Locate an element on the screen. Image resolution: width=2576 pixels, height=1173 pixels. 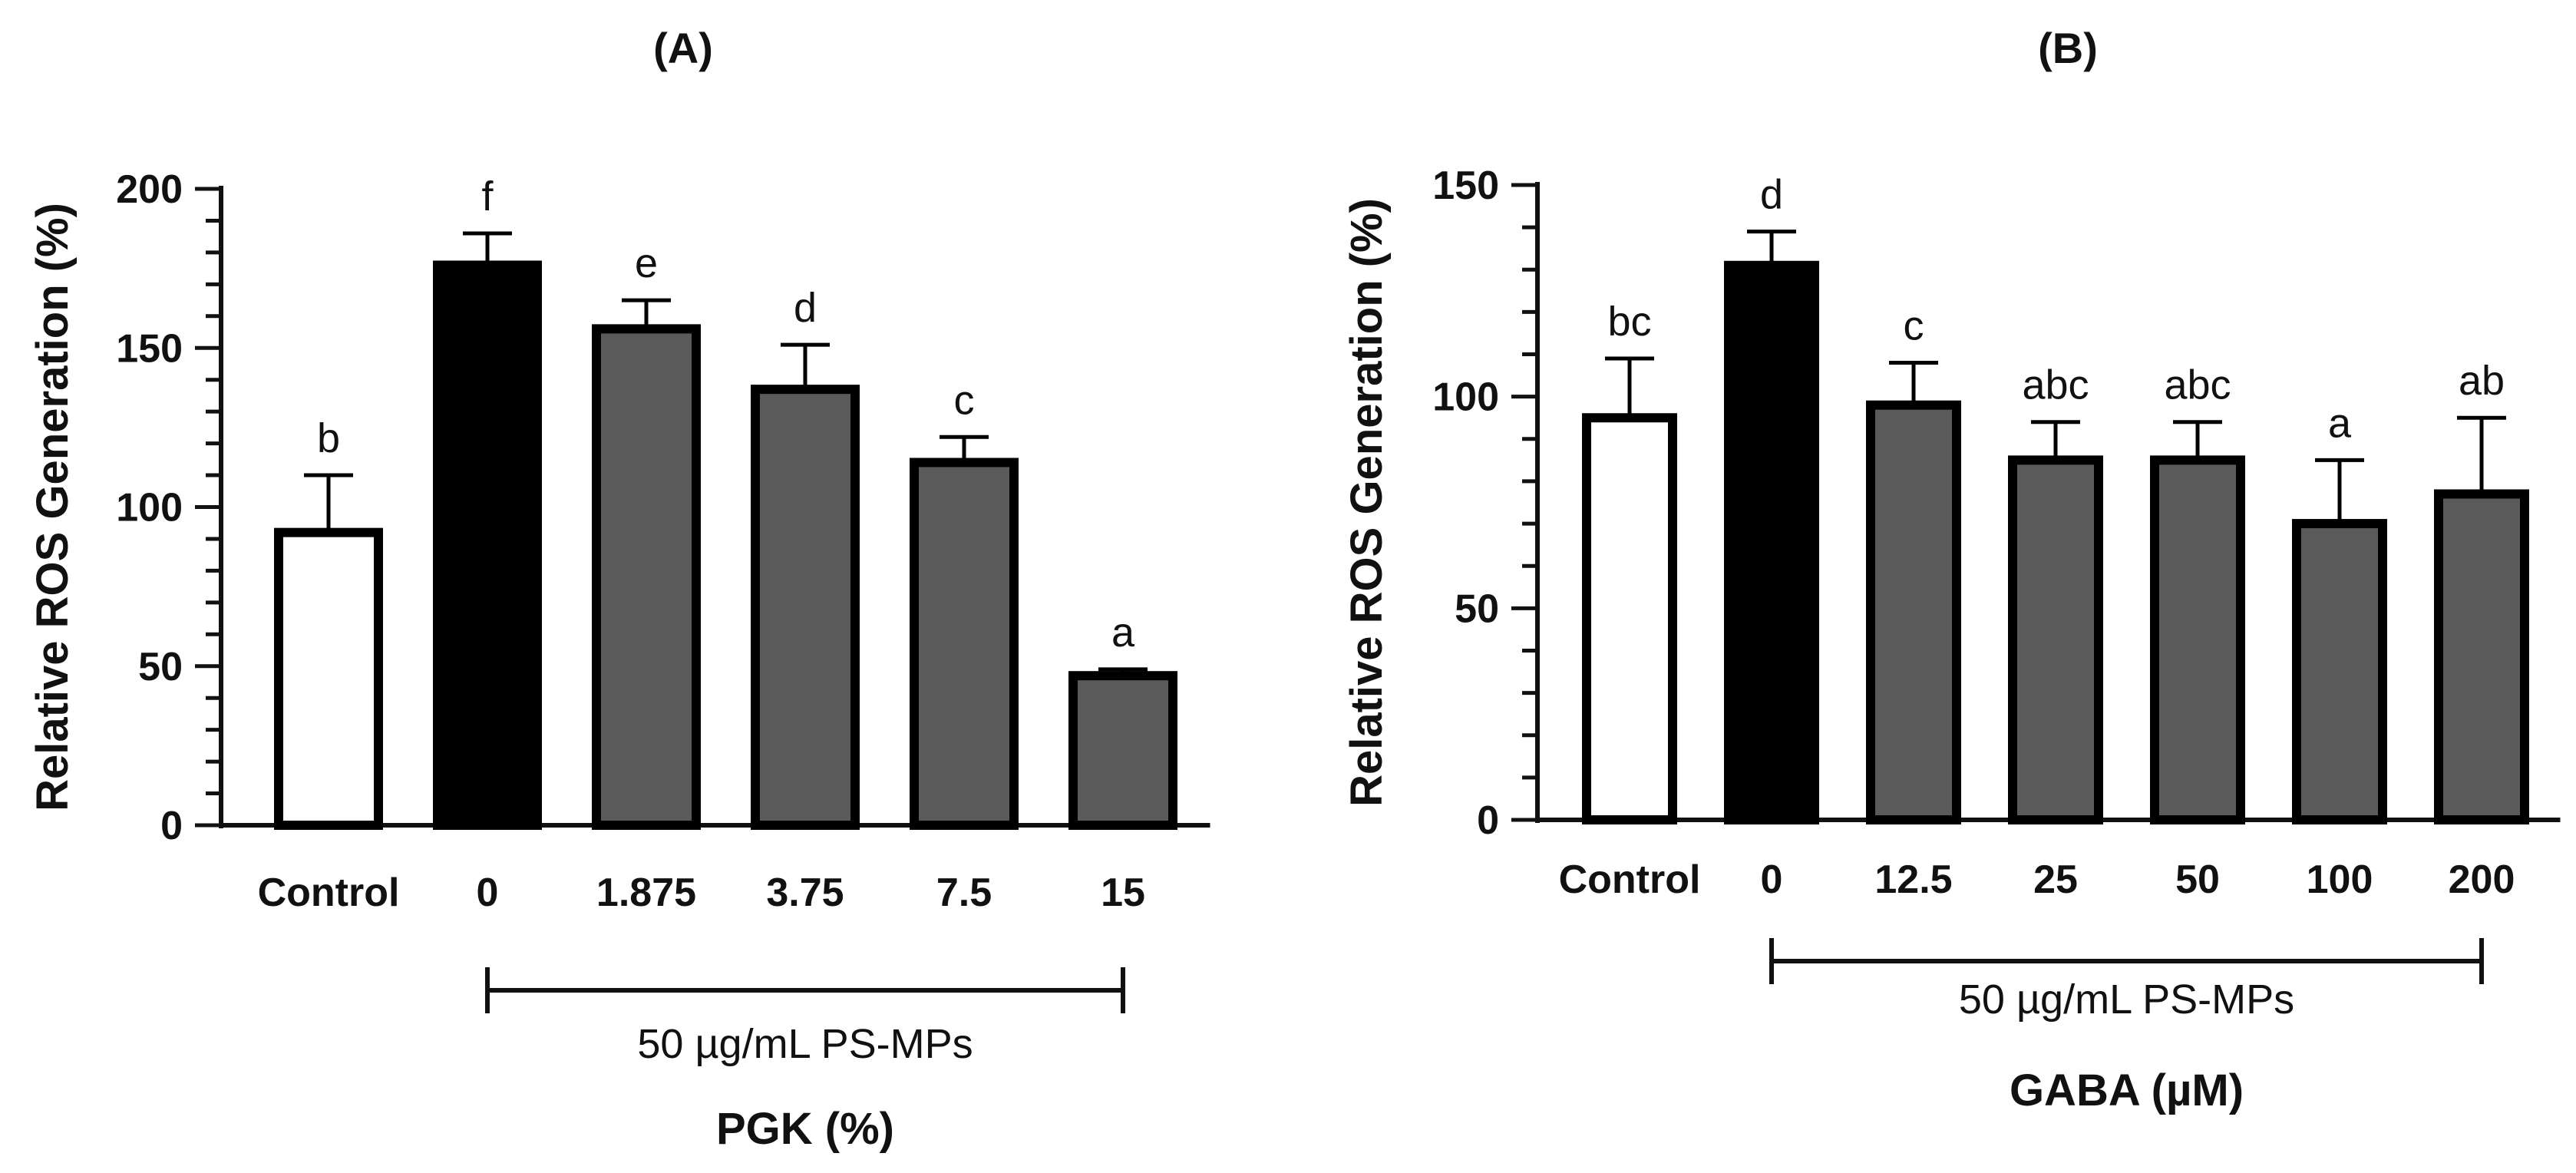
x-tick-label: 7.5 is located at coordinates (964, 893).